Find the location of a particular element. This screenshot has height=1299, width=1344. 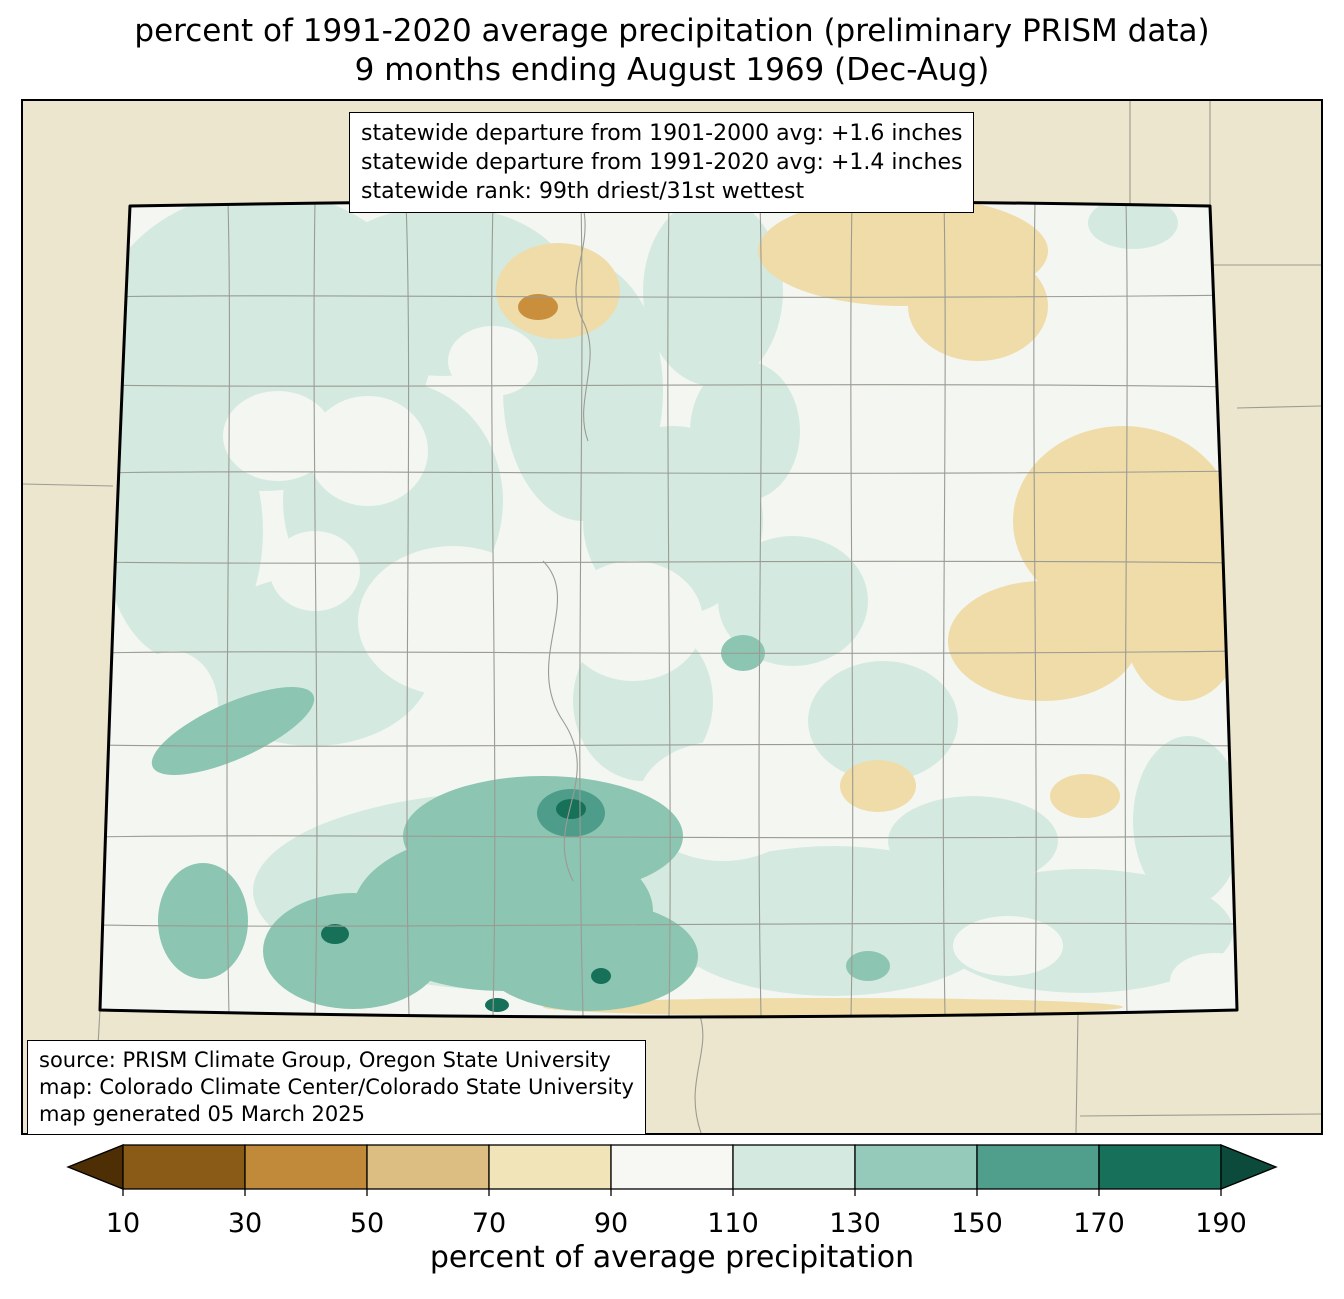

colorbar-tick-label: 170 is located at coordinates (1099, 1223).